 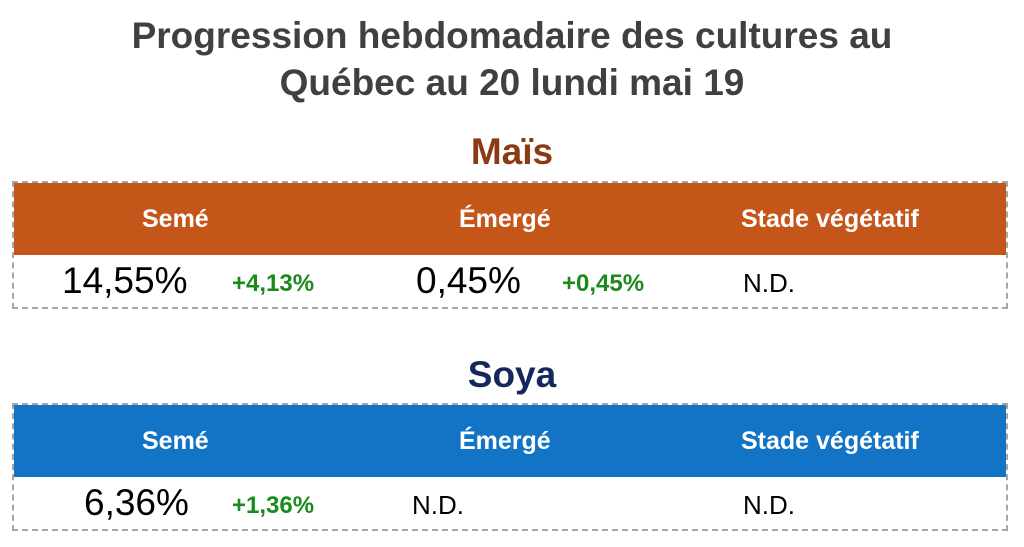 What do you see at coordinates (136, 502) in the screenshot?
I see `soya-seme-value: 6,36%` at bounding box center [136, 502].